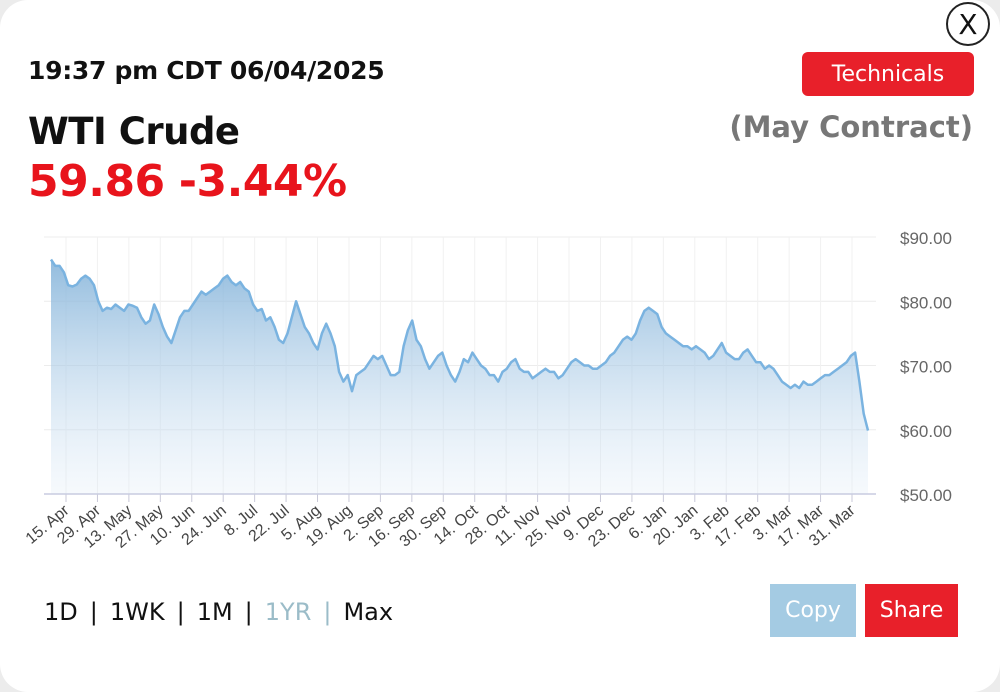 The width and height of the screenshot is (1000, 692). What do you see at coordinates (134, 131) in the screenshot?
I see `instrument-title: WTI Crude` at bounding box center [134, 131].